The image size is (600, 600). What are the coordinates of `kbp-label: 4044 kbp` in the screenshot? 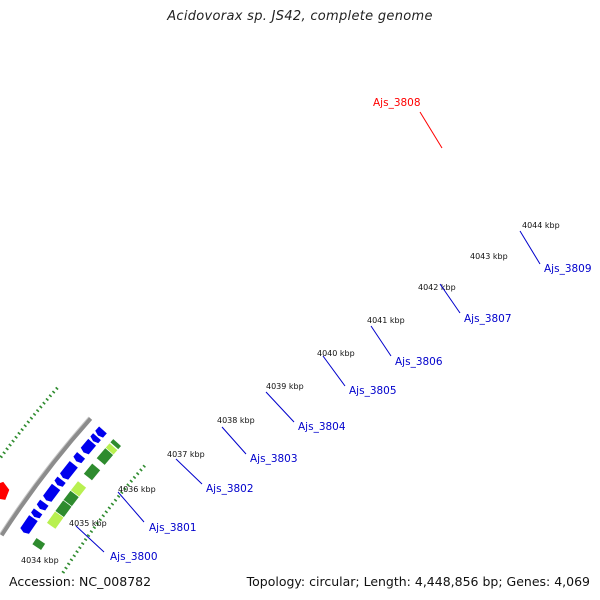 It's located at (541, 225).